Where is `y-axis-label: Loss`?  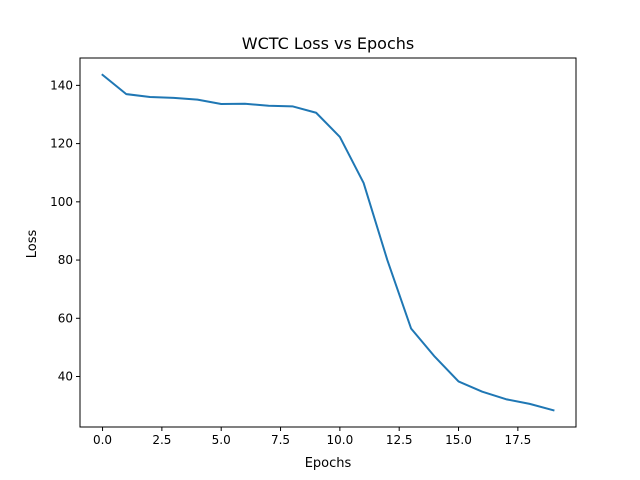 y-axis-label: Loss is located at coordinates (32, 244).